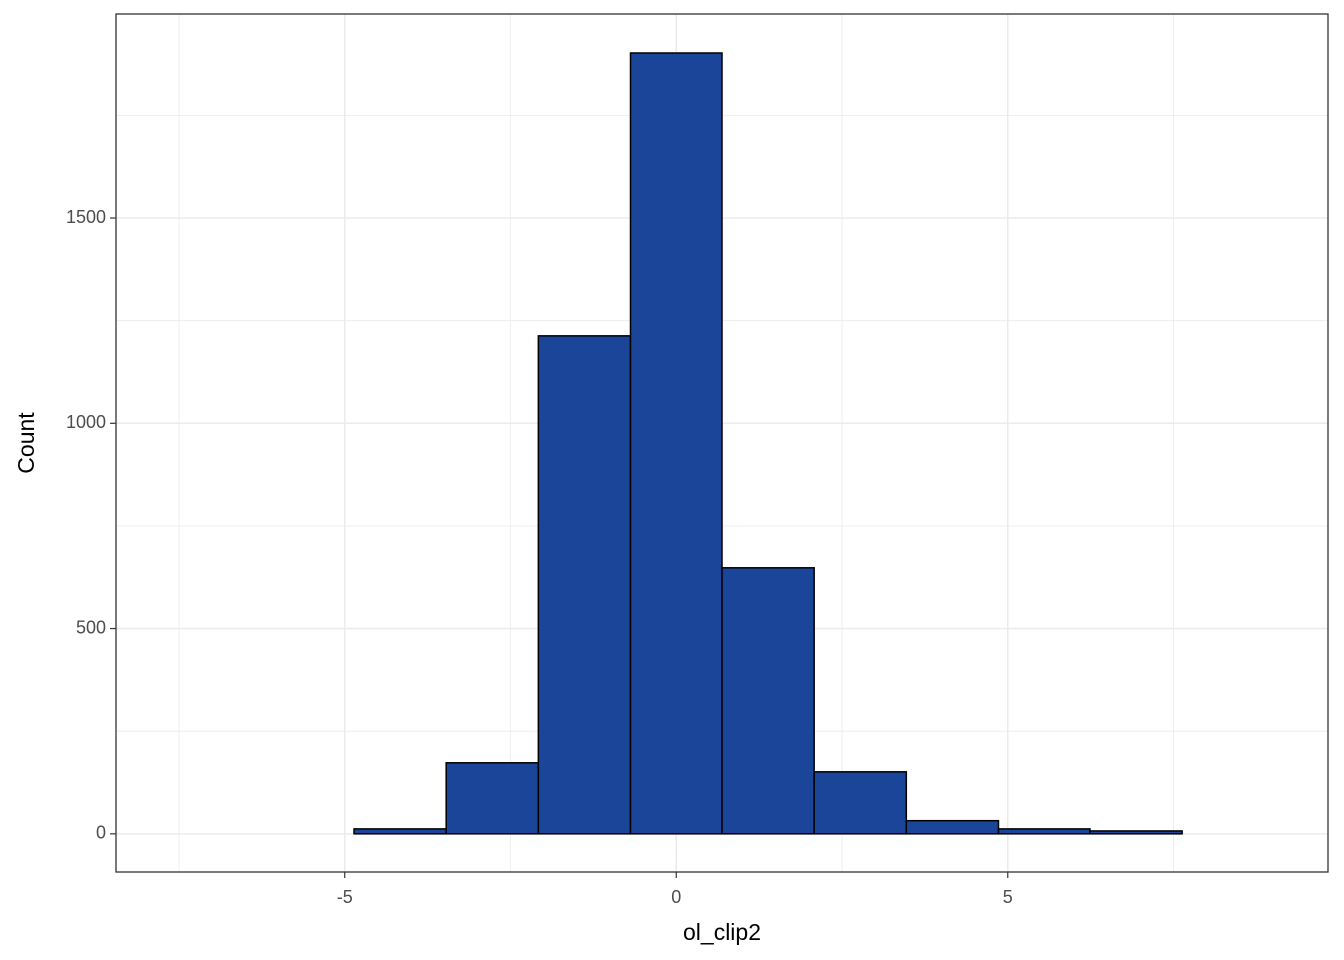 The height and width of the screenshot is (960, 1344). I want to click on y-tick-label: 0, so click(101, 833).